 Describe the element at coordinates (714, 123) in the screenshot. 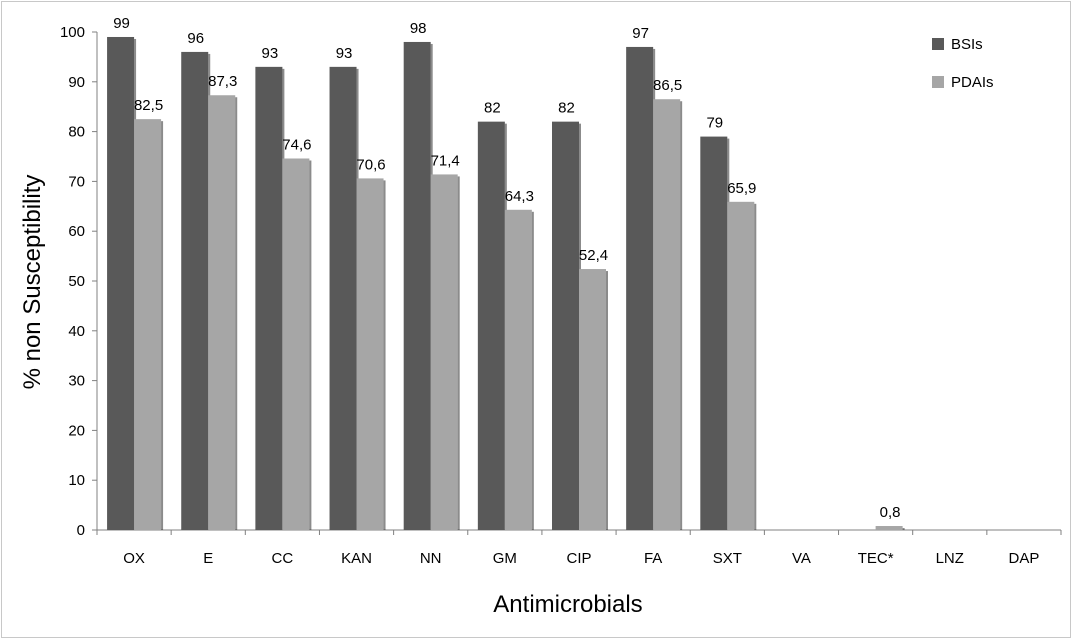

I see `data-label: 79` at that location.